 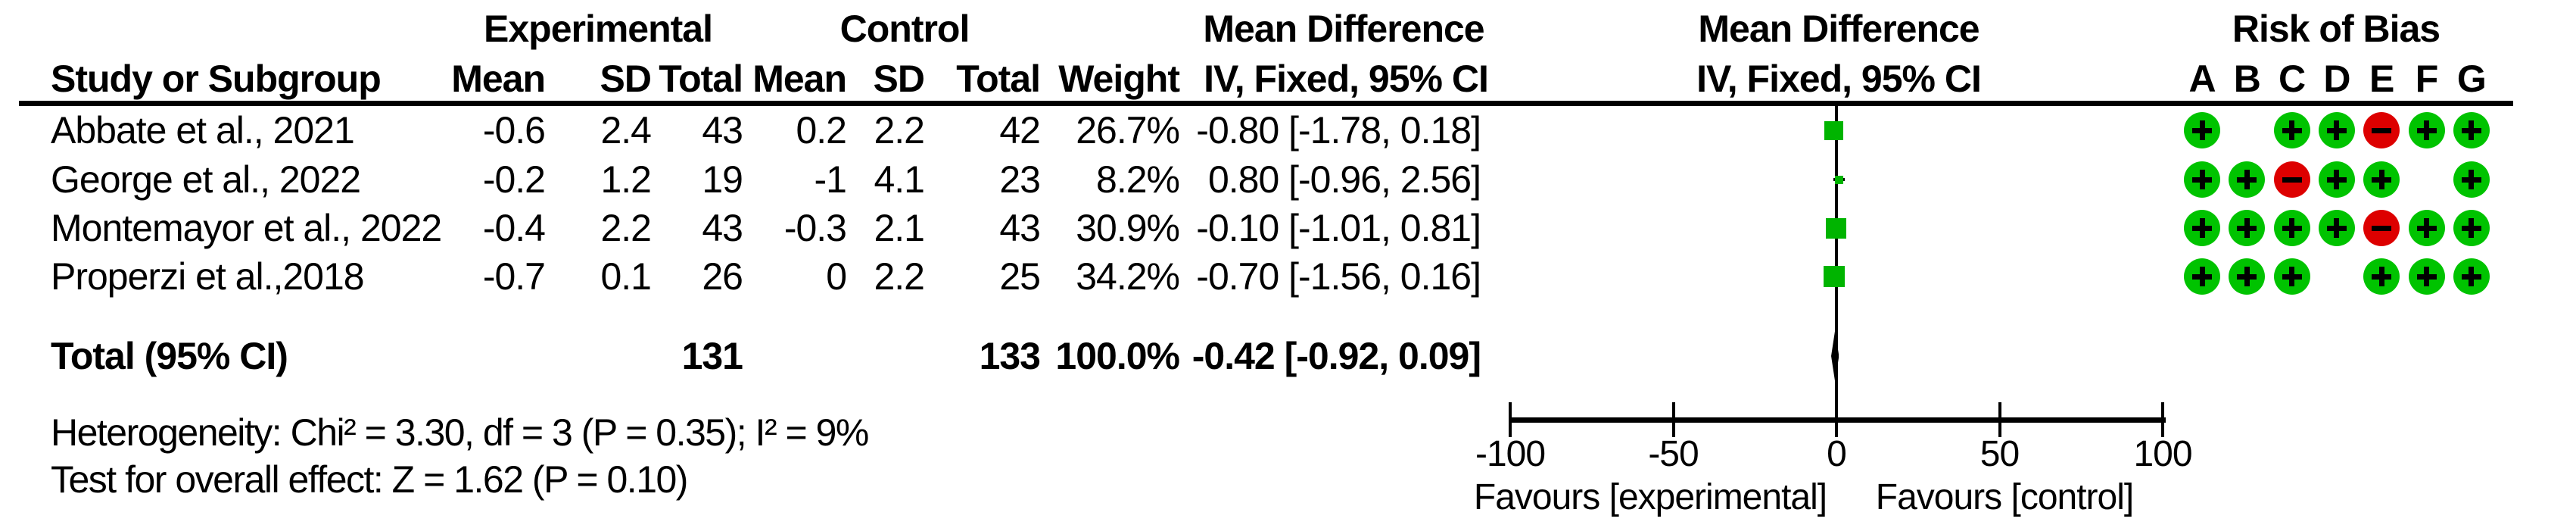 What do you see at coordinates (2162, 454) in the screenshot?
I see `axis-tick-label: 100` at bounding box center [2162, 454].